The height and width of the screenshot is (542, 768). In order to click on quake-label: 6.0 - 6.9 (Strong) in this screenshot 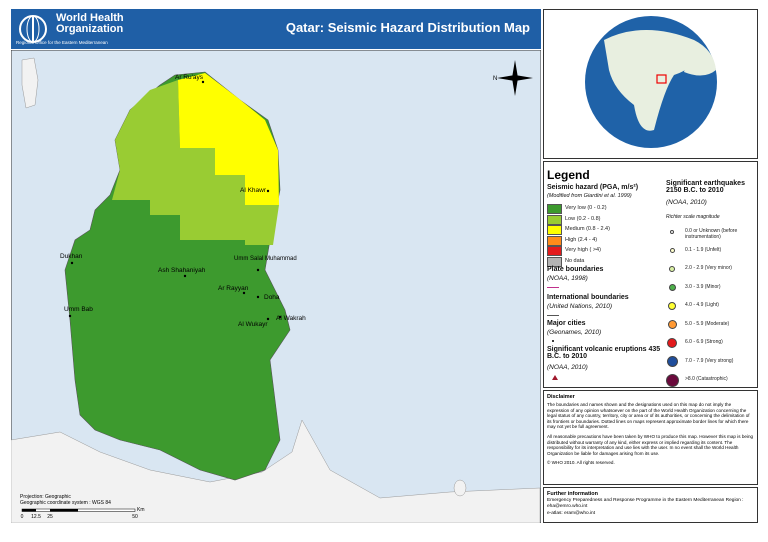, I will do `click(704, 342)`.